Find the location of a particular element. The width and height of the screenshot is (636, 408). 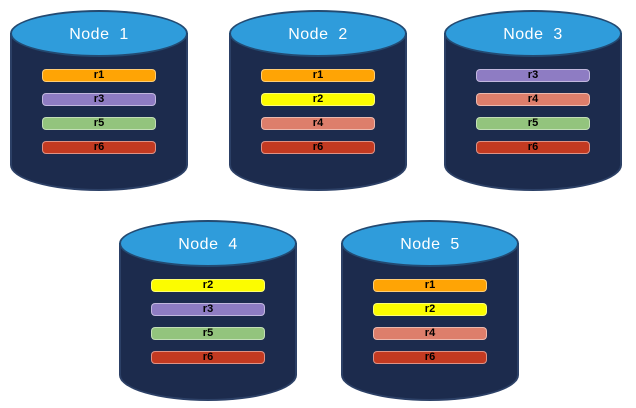

node-cylinder-1: Node 1 r1 r3 r5 r6 is located at coordinates (99, 100).